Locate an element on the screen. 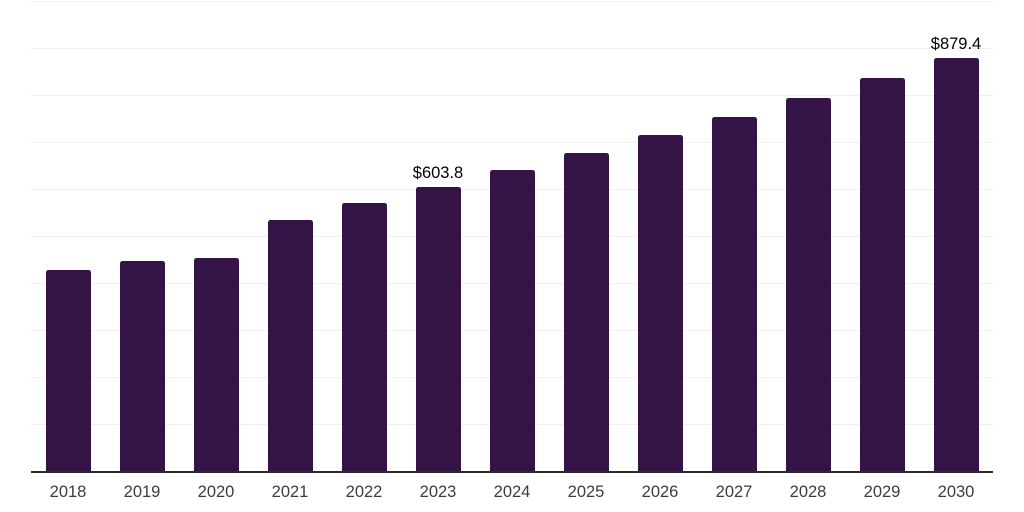 This screenshot has height=512, width=1024. x-tick-2027: 2027 is located at coordinates (734, 492).